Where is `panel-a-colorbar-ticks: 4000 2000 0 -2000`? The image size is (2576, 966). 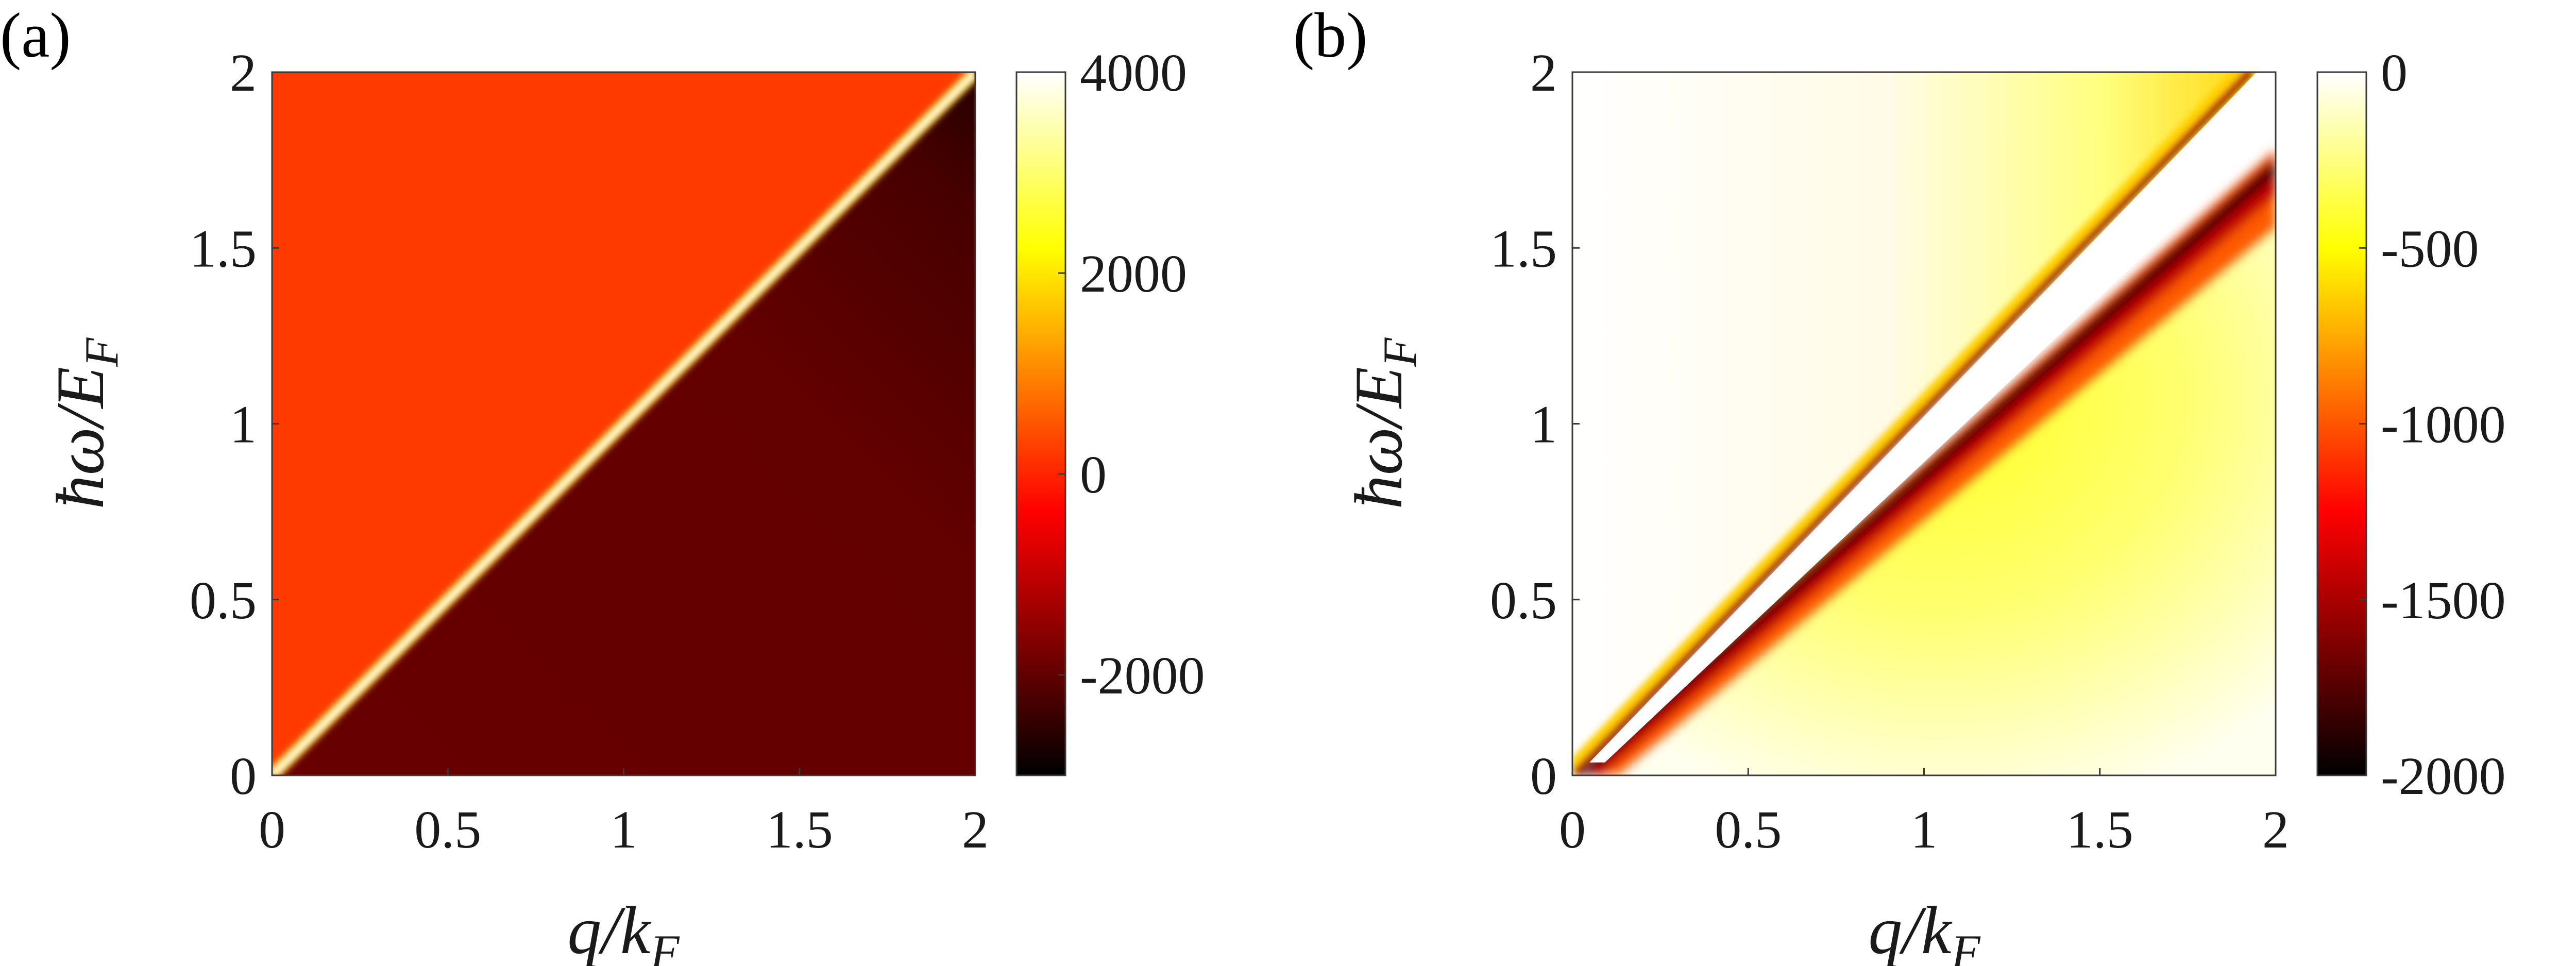
panel-a-colorbar-ticks: 4000 2000 0 -2000 is located at coordinates (1131, 374).